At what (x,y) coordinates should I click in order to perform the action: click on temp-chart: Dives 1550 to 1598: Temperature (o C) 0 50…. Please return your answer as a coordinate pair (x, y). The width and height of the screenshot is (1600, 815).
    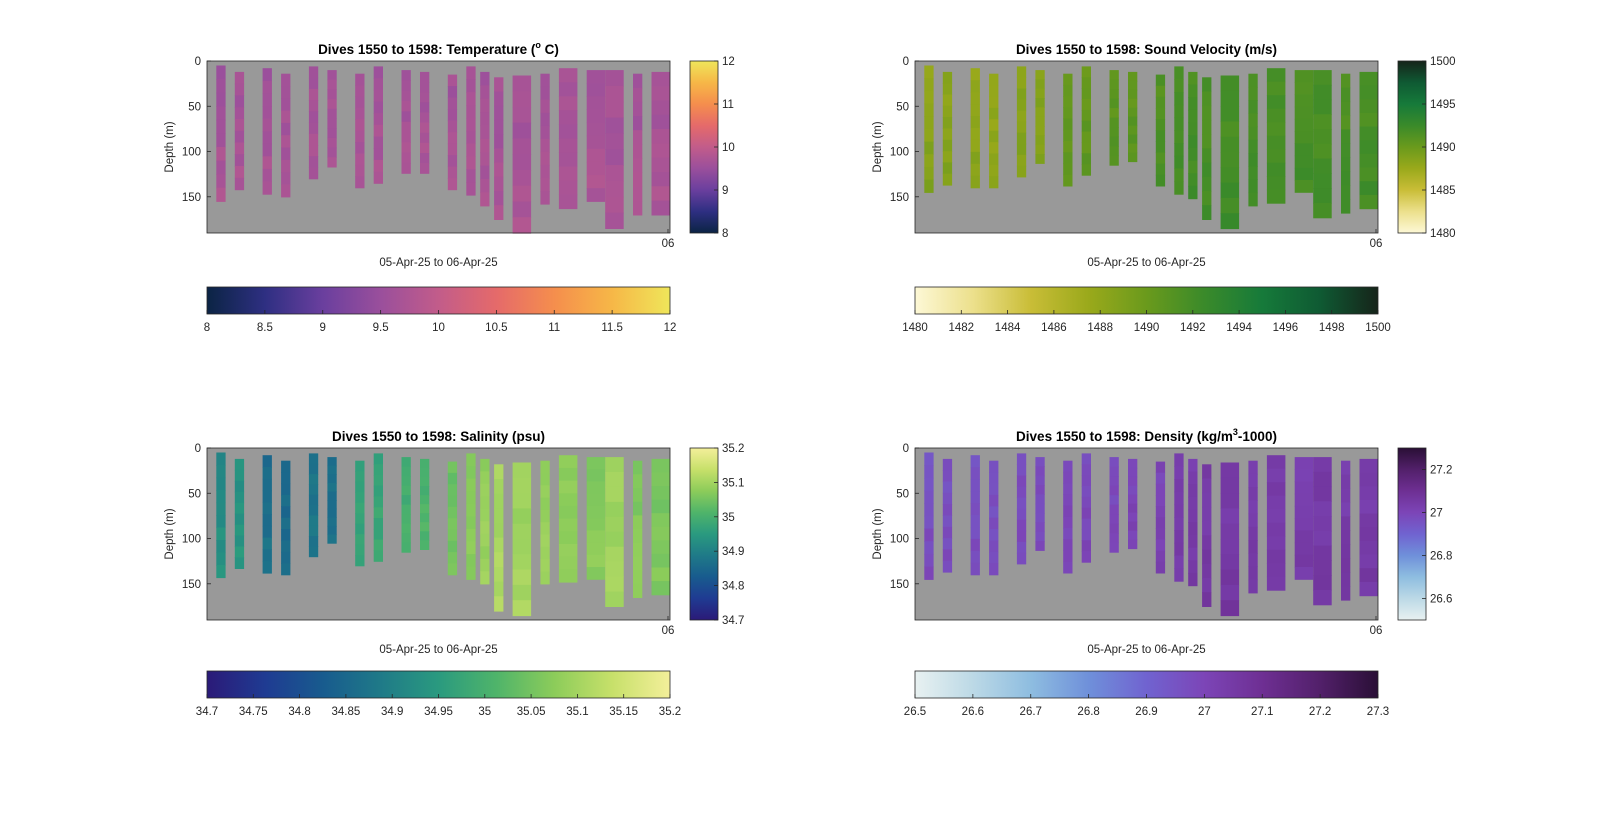
    Looking at the image, I should click on (449, 187).